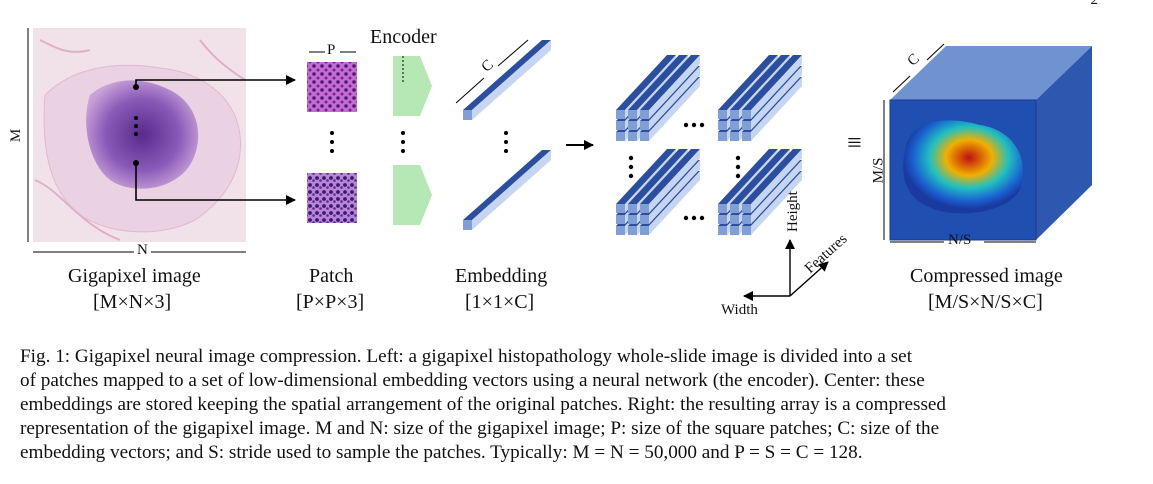  I want to click on page-number: 2, so click(1094, 4).